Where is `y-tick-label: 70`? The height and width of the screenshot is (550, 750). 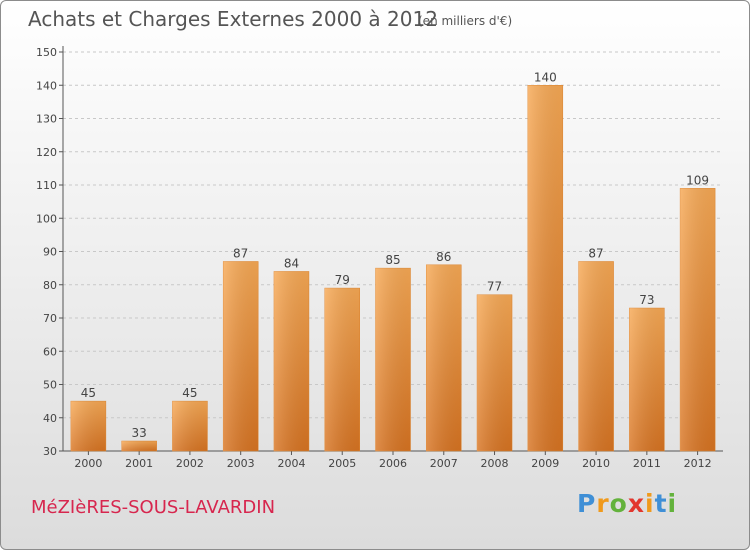
y-tick-label: 70 is located at coordinates (50, 318).